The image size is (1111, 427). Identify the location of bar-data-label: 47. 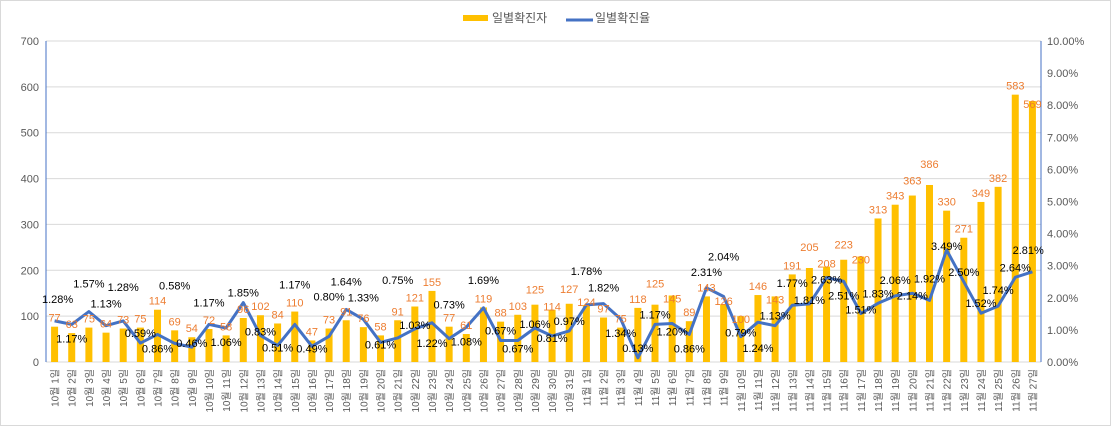
(312, 332).